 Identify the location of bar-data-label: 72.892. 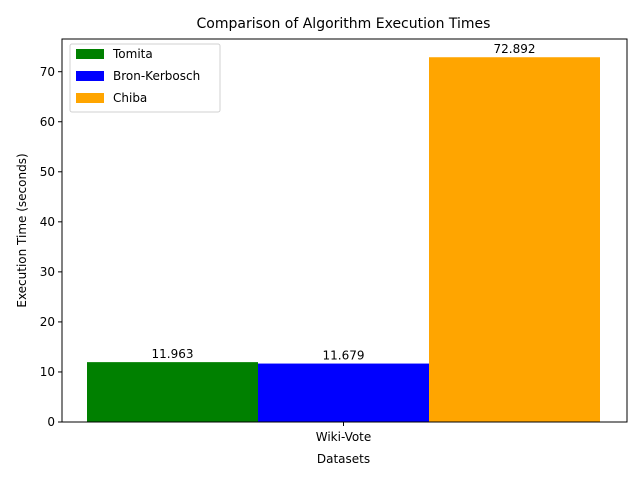
(515, 49).